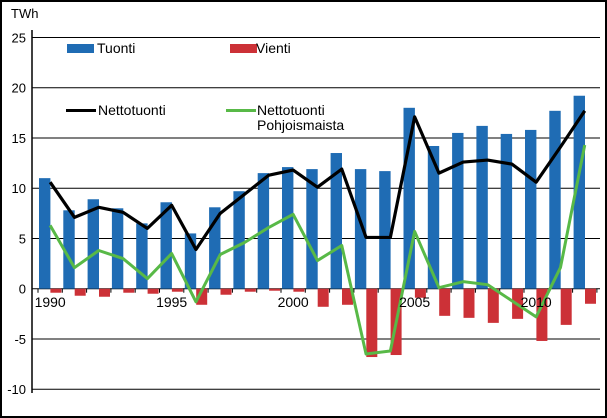 This screenshot has width=607, height=418. Describe the element at coordinates (50, 302) in the screenshot. I see `x-tick-label: 1990` at that location.